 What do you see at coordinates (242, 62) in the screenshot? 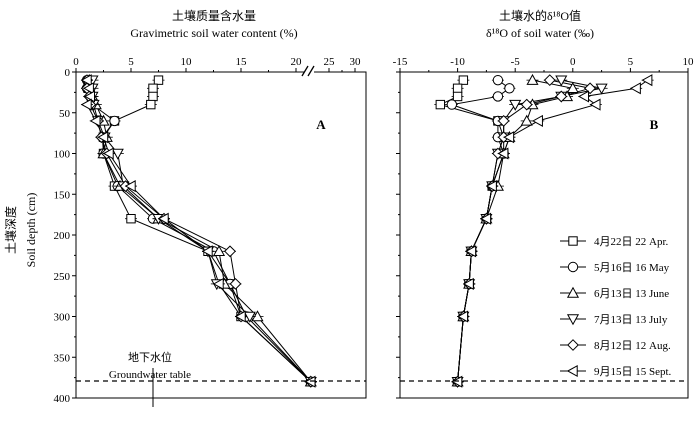
I see `x-tick-label-a: 15` at bounding box center [242, 62].